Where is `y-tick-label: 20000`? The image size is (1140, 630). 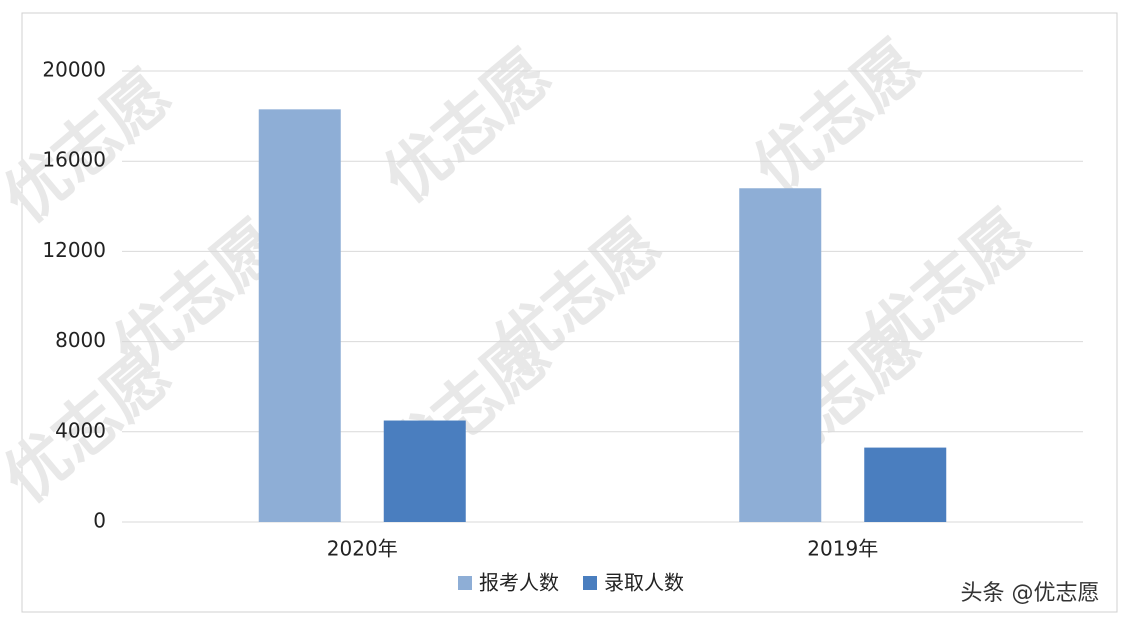 y-tick-label: 20000 is located at coordinates (74, 70).